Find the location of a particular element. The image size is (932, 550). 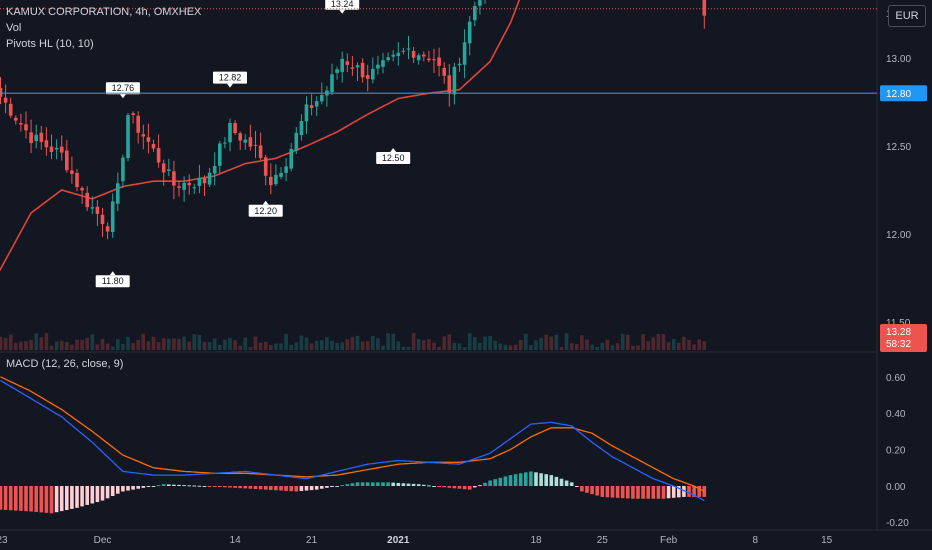

pivots-legend: Pivots HL (10, 10) is located at coordinates (50, 44).